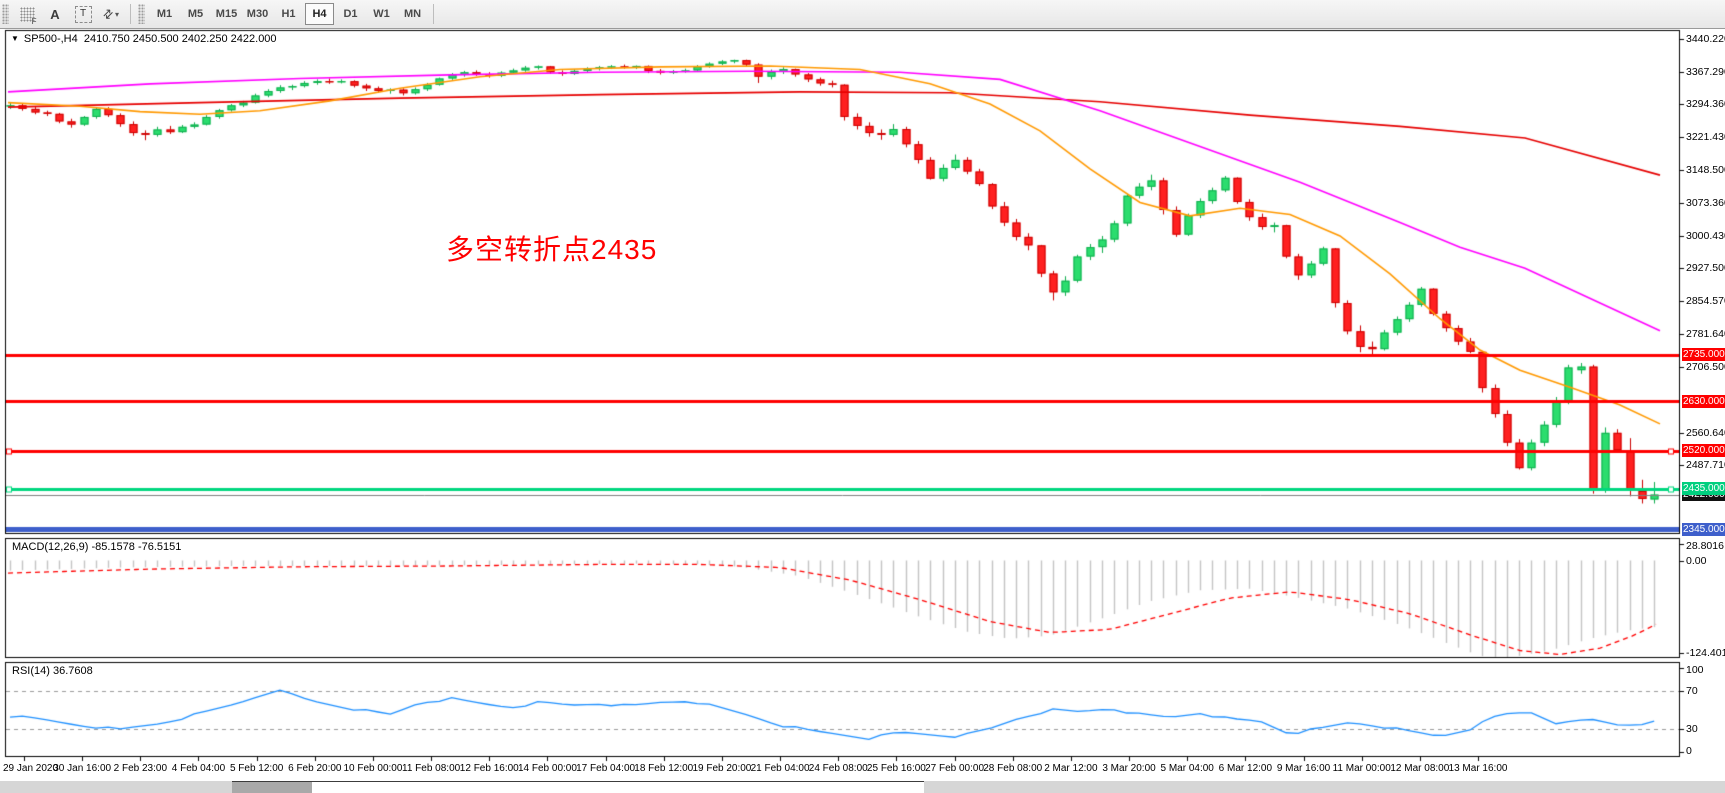 The height and width of the screenshot is (793, 1725). What do you see at coordinates (1303, 768) in the screenshot?
I see `date-axis-label: 9 Mar 16:00` at bounding box center [1303, 768].